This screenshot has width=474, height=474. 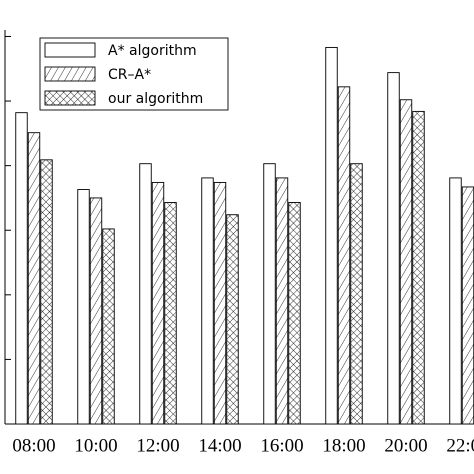 I want to click on x-tick-label: 08:00, so click(x=33, y=445).